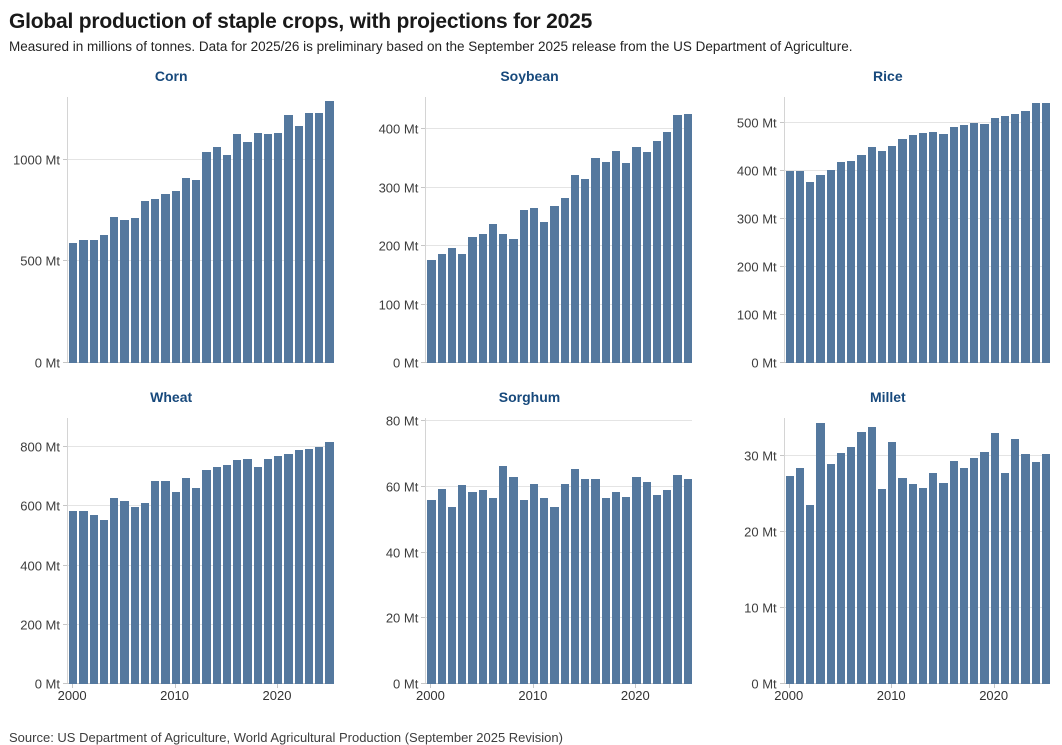 The width and height of the screenshot is (1062, 745). Describe the element at coordinates (36, 160) in the screenshot. I see `y-axis-label: 1000 Mt` at that location.